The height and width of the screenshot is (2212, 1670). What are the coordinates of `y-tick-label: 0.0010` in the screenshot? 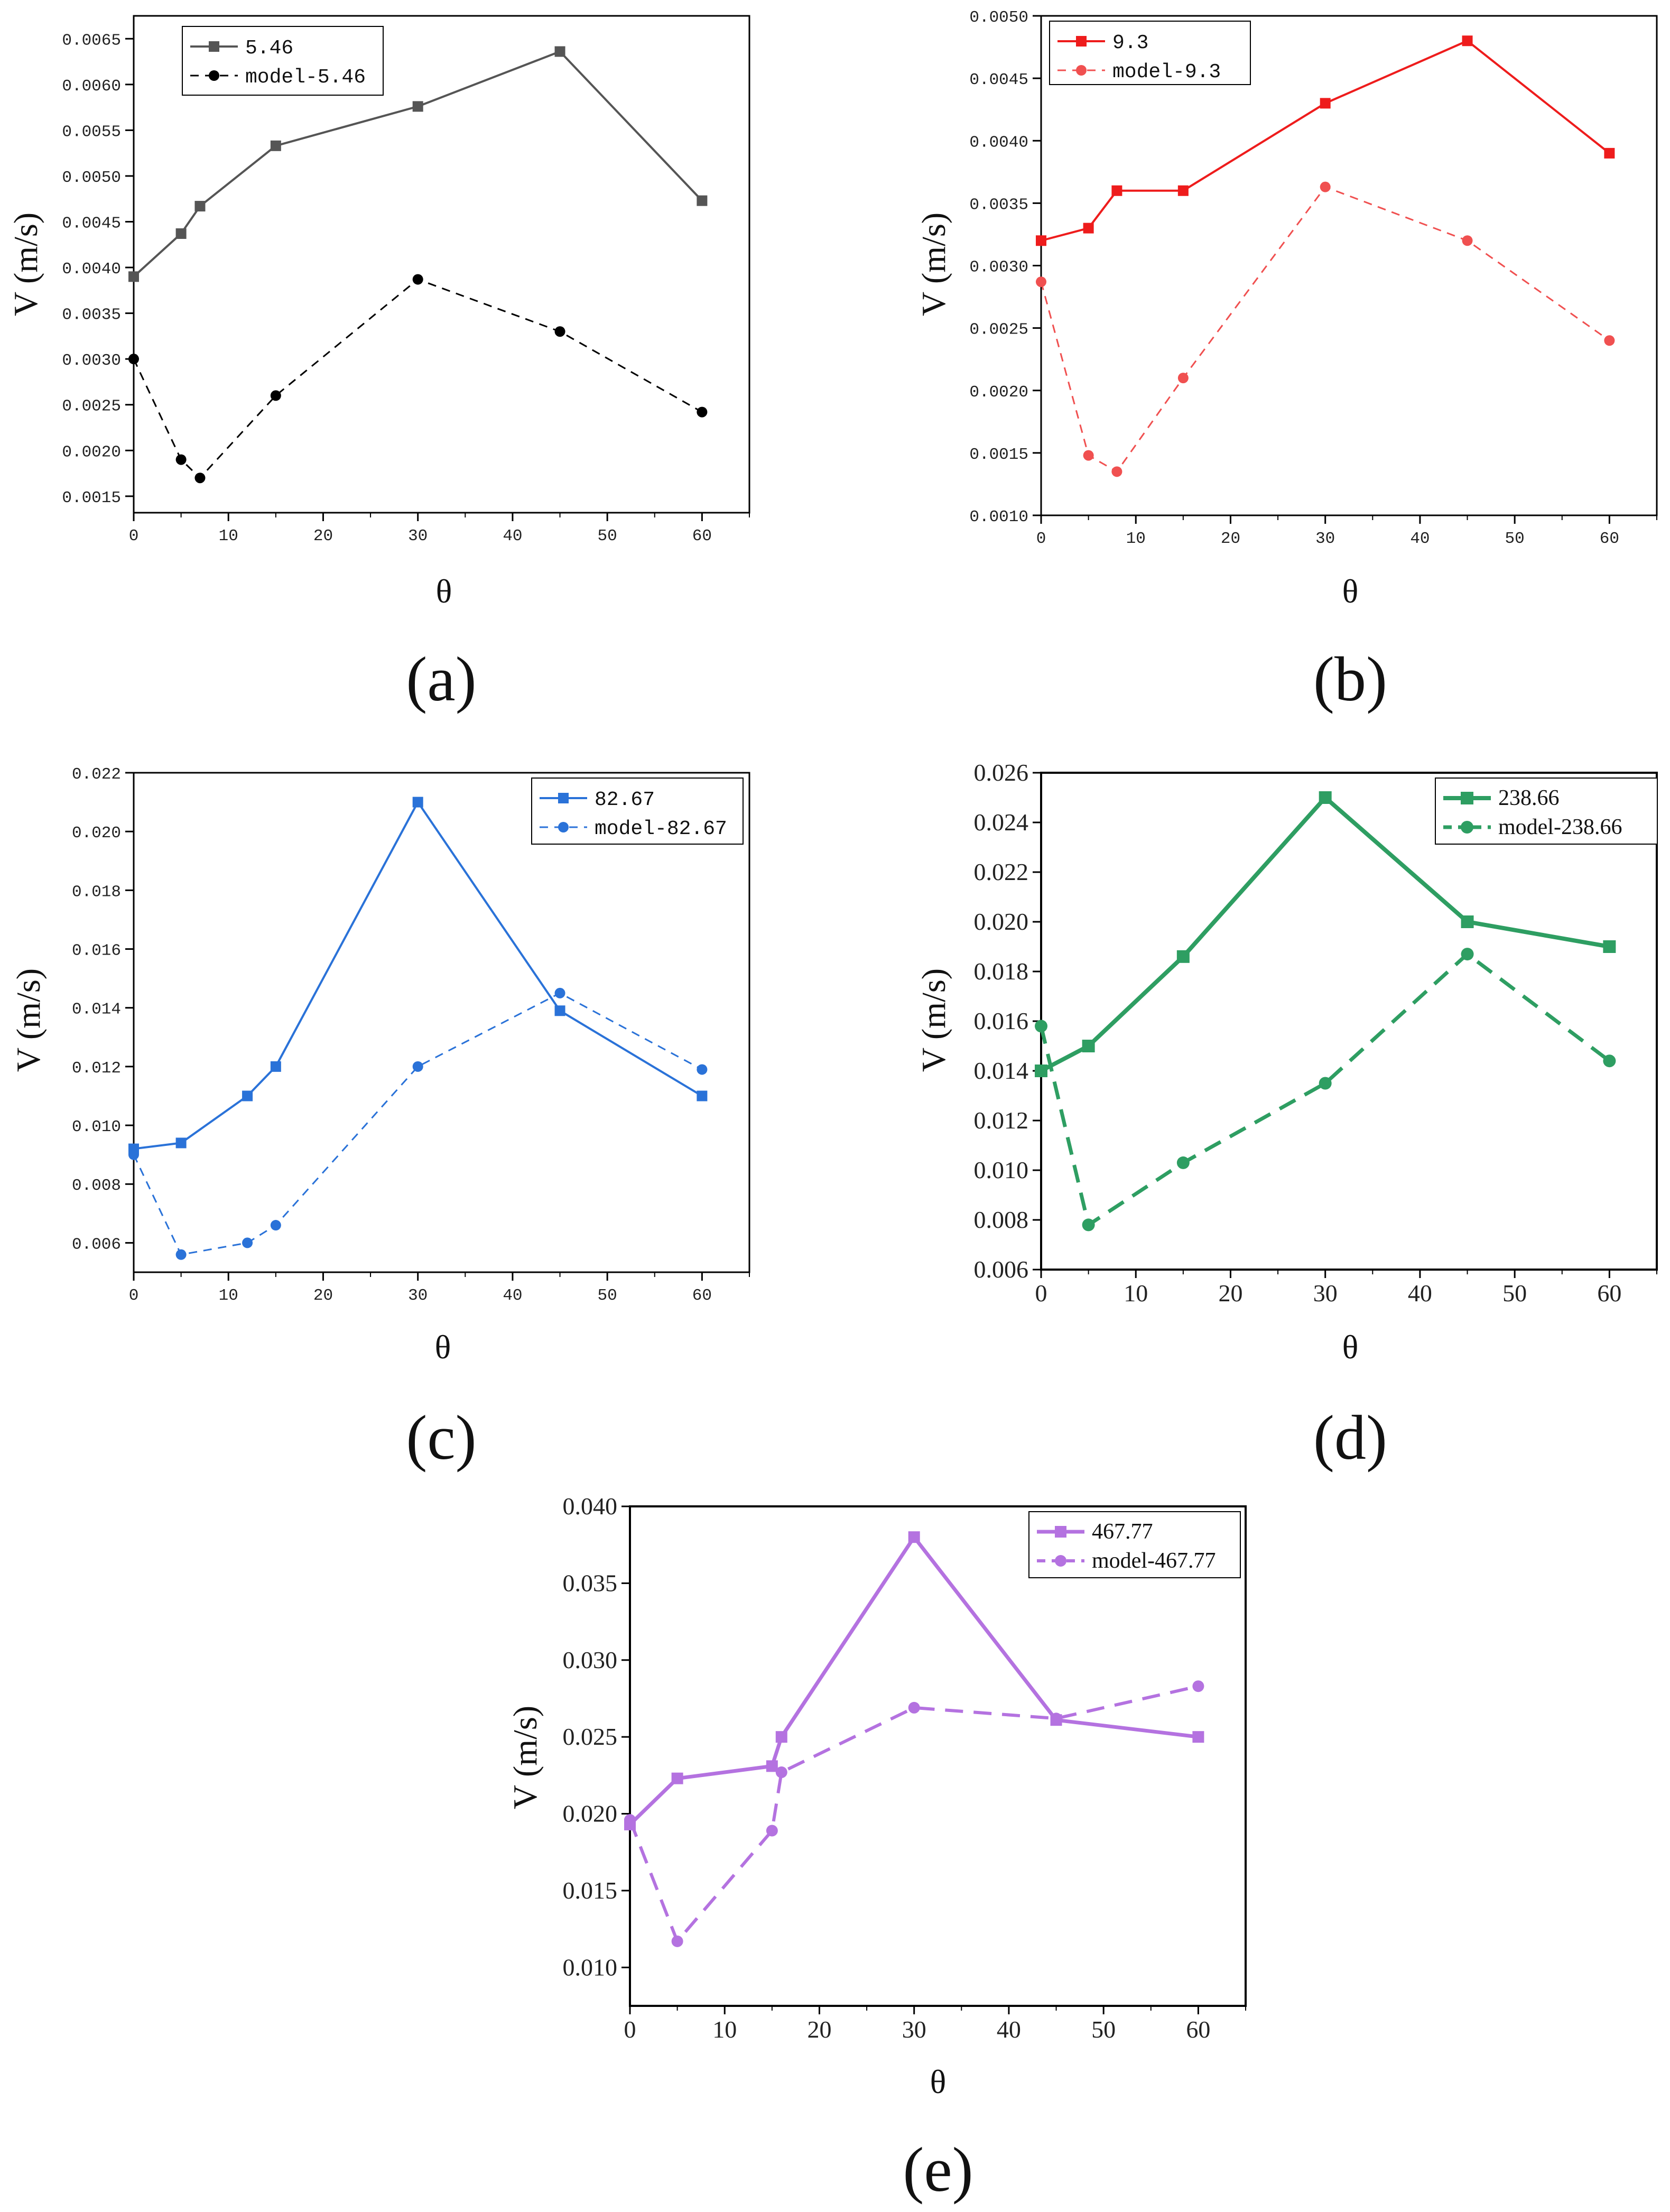 It's located at (999, 517).